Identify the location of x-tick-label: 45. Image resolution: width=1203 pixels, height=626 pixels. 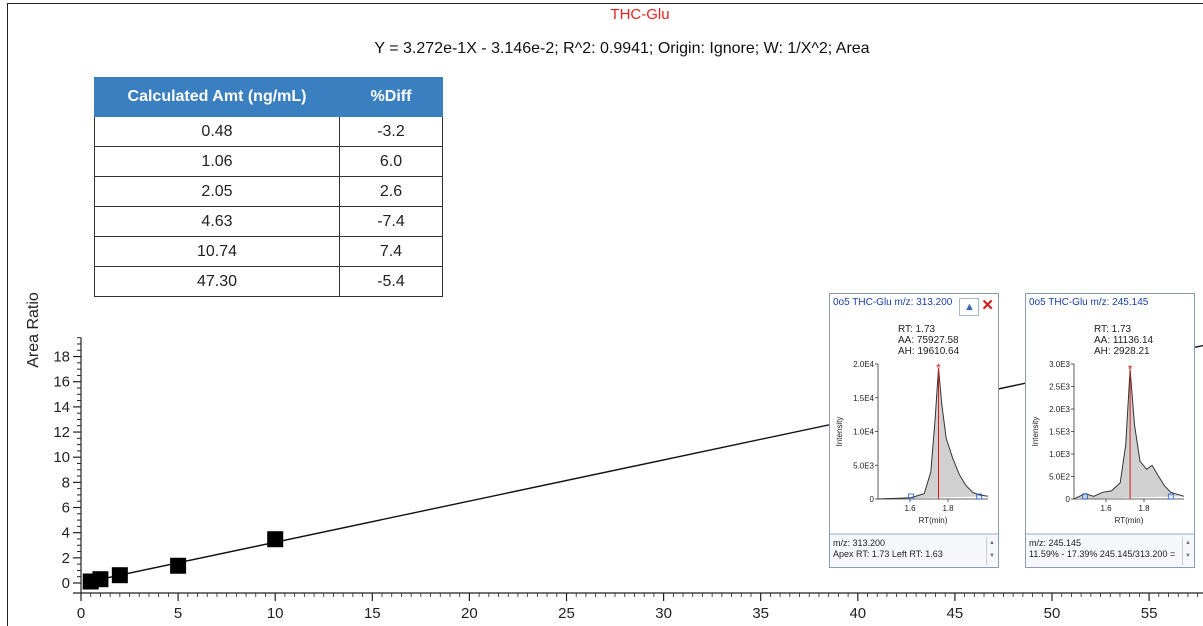
(955, 613).